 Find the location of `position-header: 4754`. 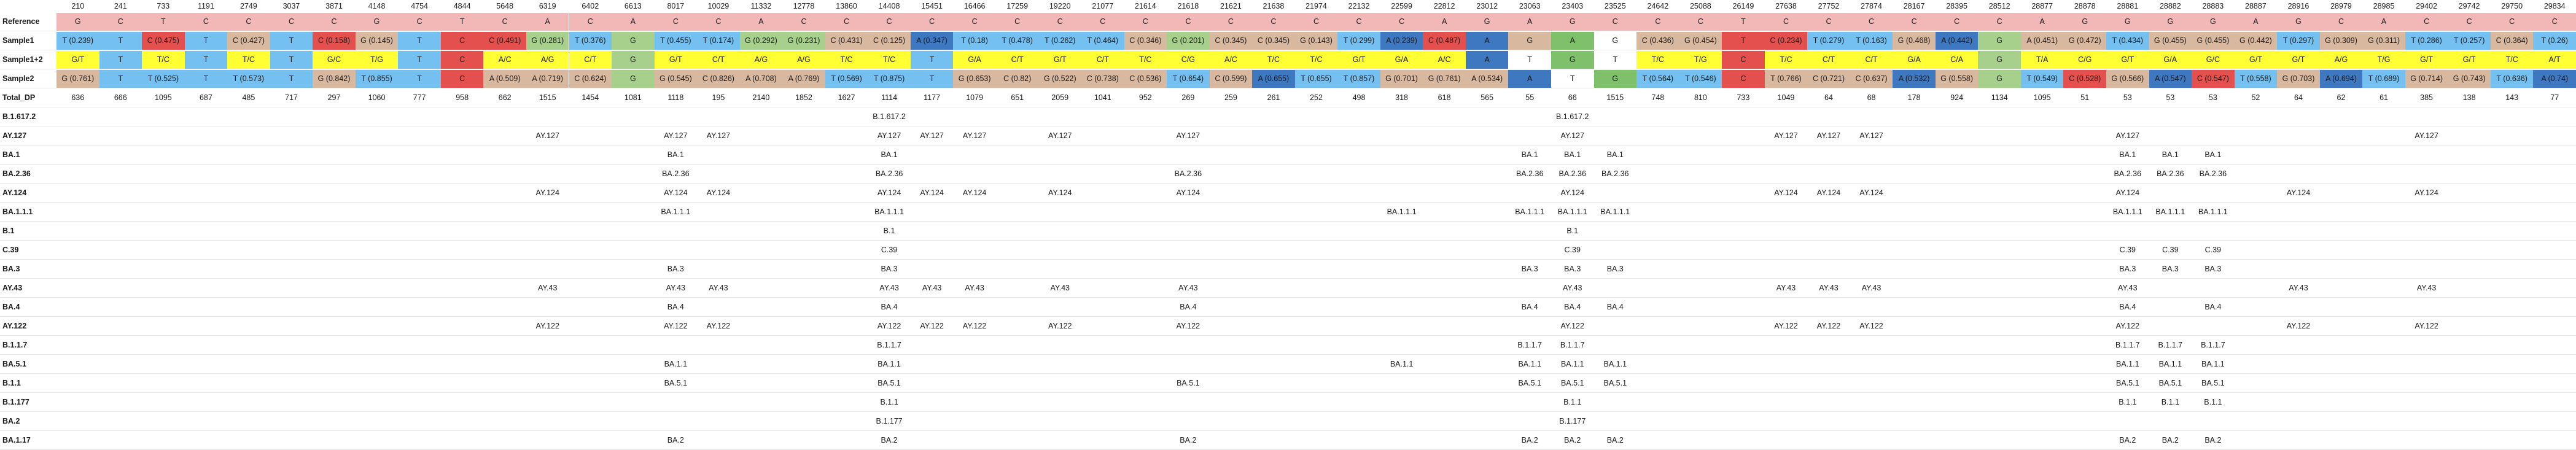

position-header: 4754 is located at coordinates (419, 6).